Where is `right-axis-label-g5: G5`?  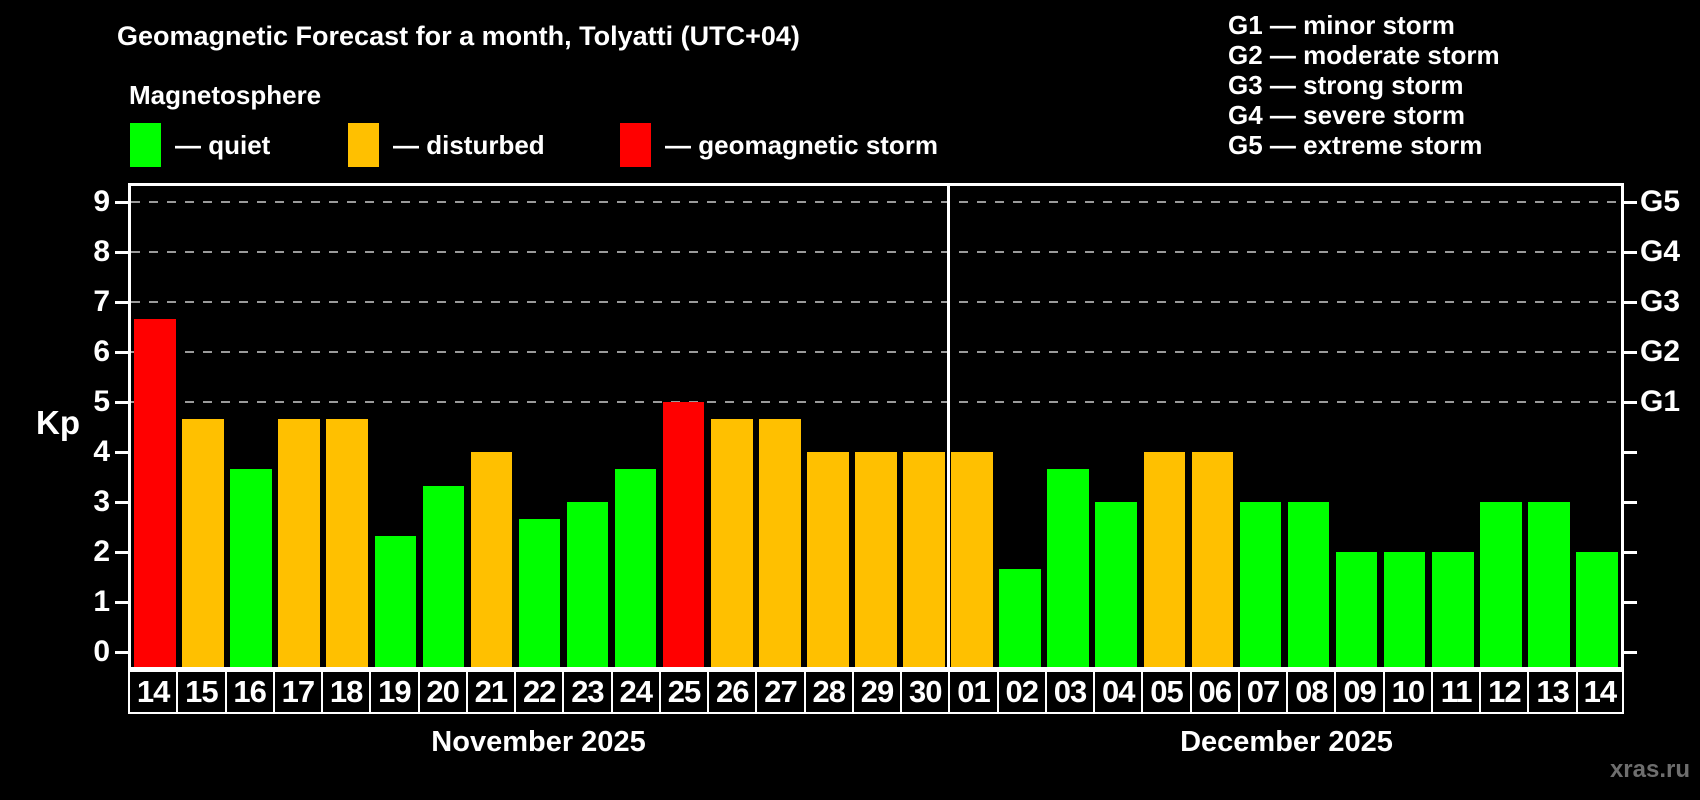
right-axis-label-g5: G5 is located at coordinates (1660, 201).